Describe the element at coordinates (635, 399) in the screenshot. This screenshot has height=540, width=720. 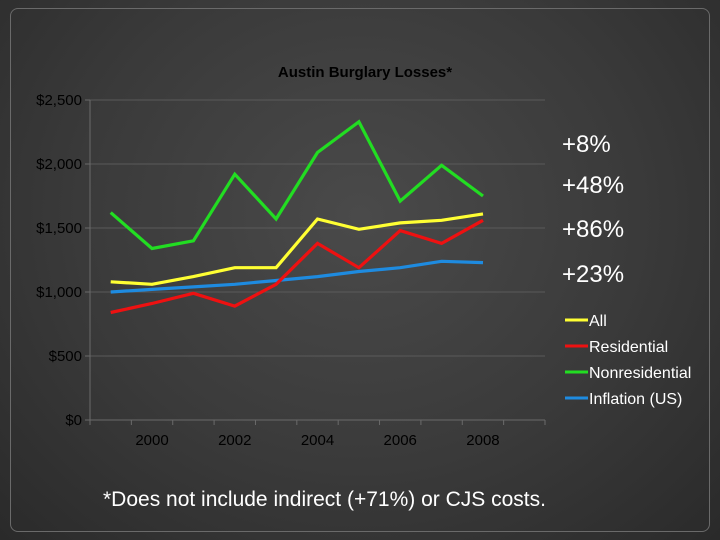
I see `legend-label: Inflation (US)` at that location.